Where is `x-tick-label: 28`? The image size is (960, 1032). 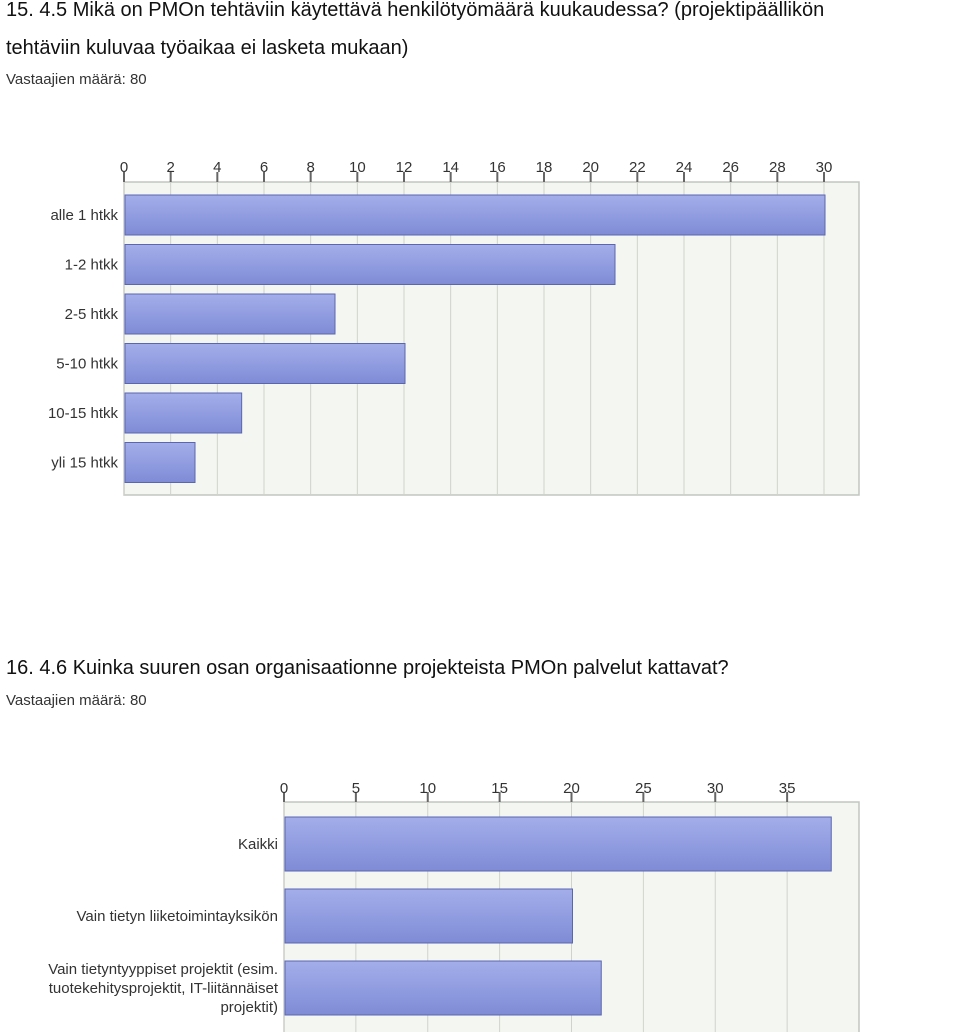 x-tick-label: 28 is located at coordinates (777, 167).